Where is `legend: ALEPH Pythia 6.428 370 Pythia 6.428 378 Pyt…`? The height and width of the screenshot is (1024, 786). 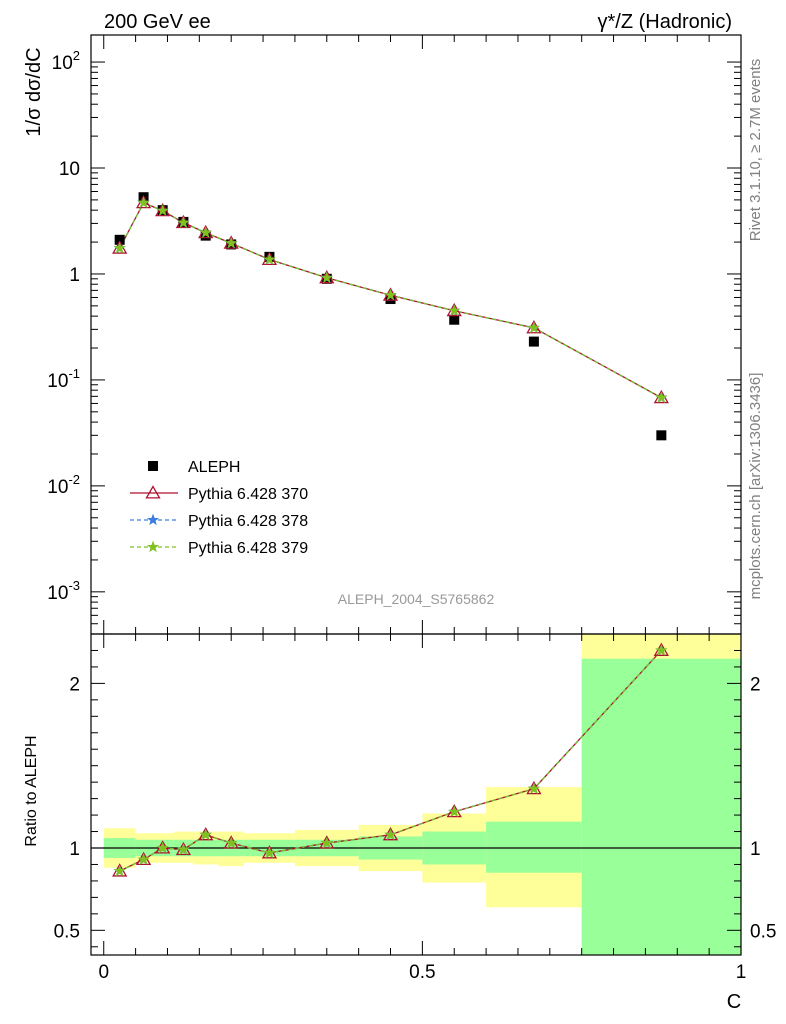 legend: ALEPH Pythia 6.428 370 Pythia 6.428 378 Pyt… is located at coordinates (219, 508).